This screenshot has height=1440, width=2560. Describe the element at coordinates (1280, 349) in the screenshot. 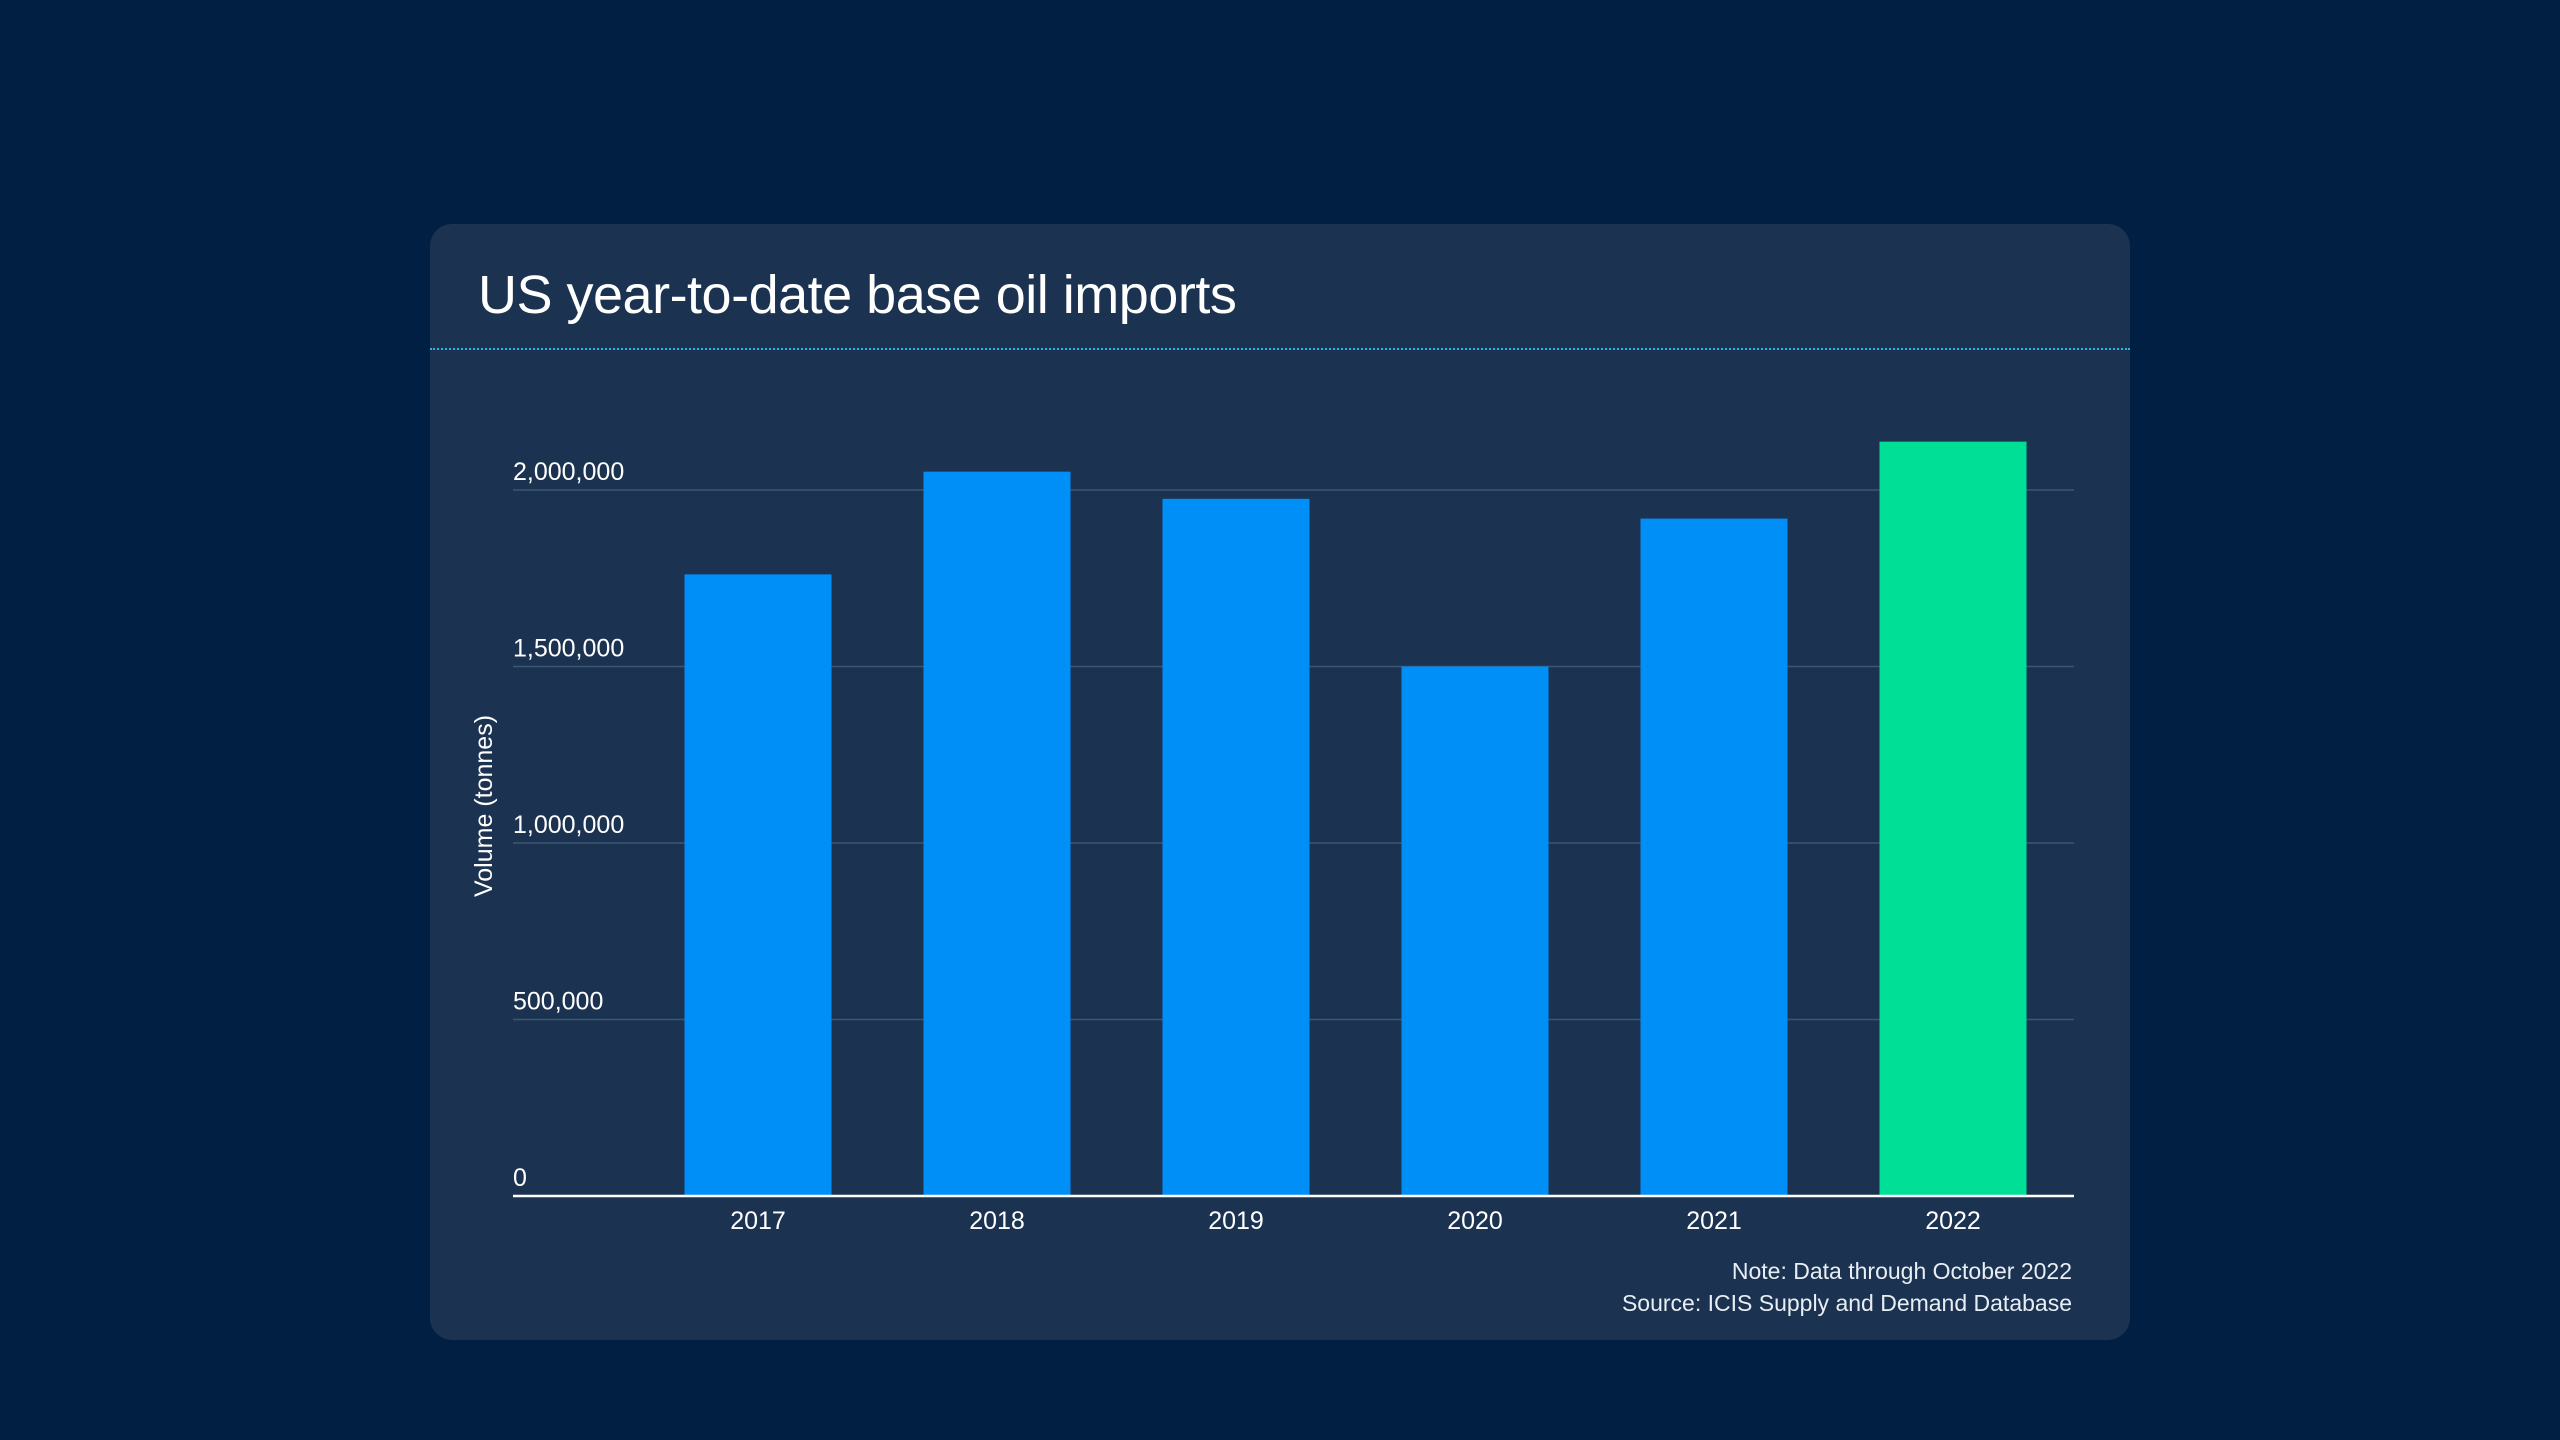

I see `title-divider` at that location.